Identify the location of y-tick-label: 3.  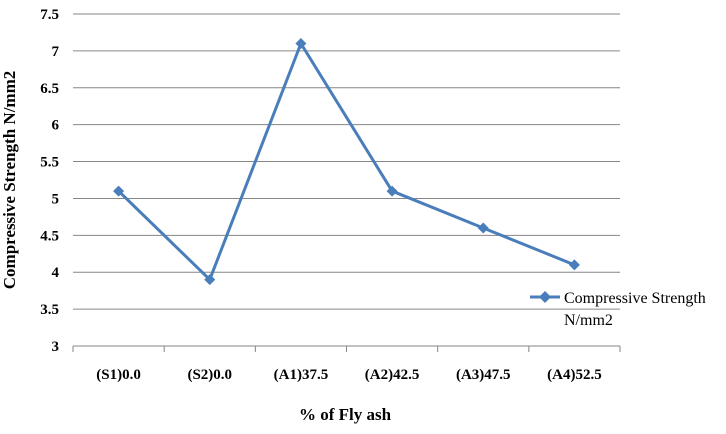
(56, 347).